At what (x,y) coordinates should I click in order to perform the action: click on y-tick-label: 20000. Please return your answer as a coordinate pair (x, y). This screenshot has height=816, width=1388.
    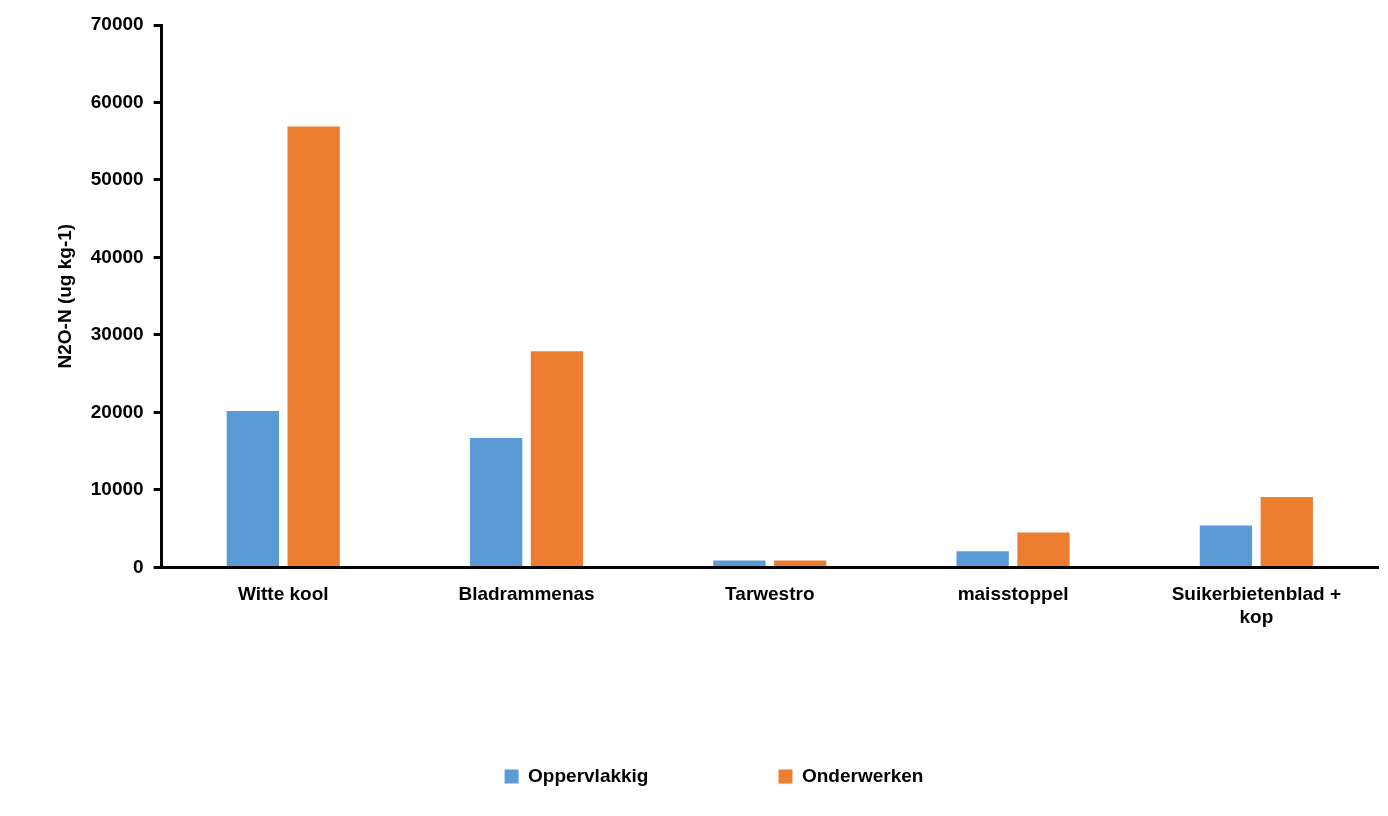
    Looking at the image, I should click on (117, 411).